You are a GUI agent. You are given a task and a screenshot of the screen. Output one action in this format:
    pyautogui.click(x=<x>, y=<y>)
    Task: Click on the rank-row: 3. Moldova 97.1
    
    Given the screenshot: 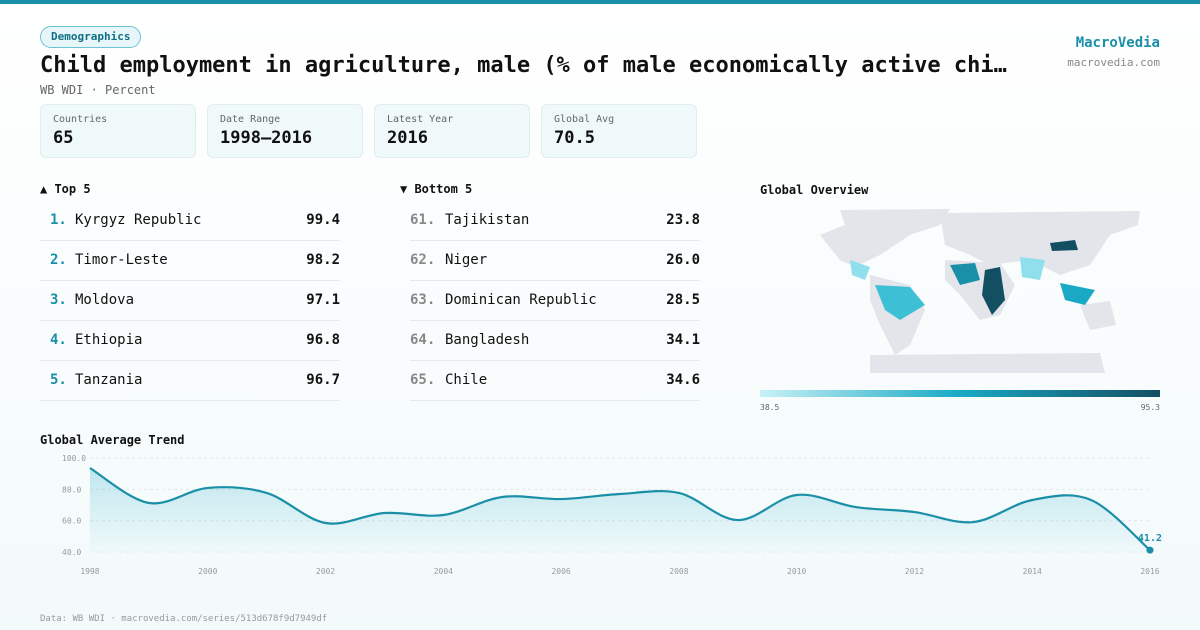 What is the action you would take?
    pyautogui.click(x=190, y=300)
    